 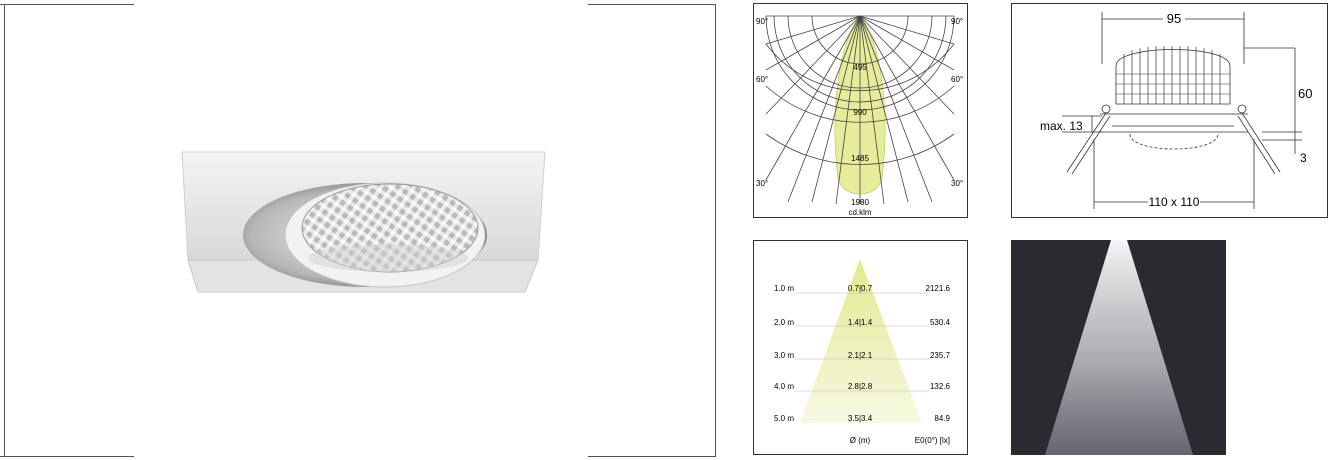 I want to click on product-photo, so click(x=363, y=222).